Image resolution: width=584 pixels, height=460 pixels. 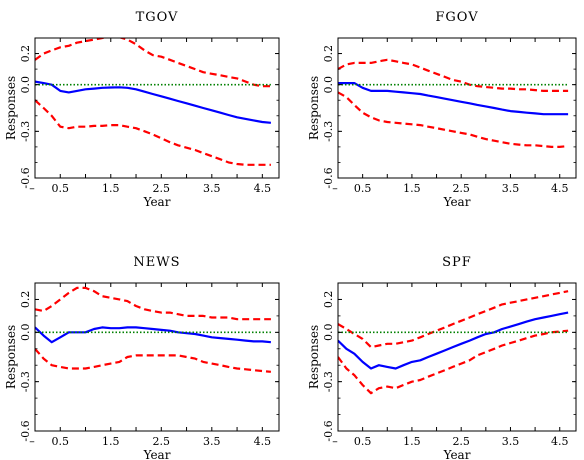 I want to click on chart-title: TGOV, so click(x=157, y=17).